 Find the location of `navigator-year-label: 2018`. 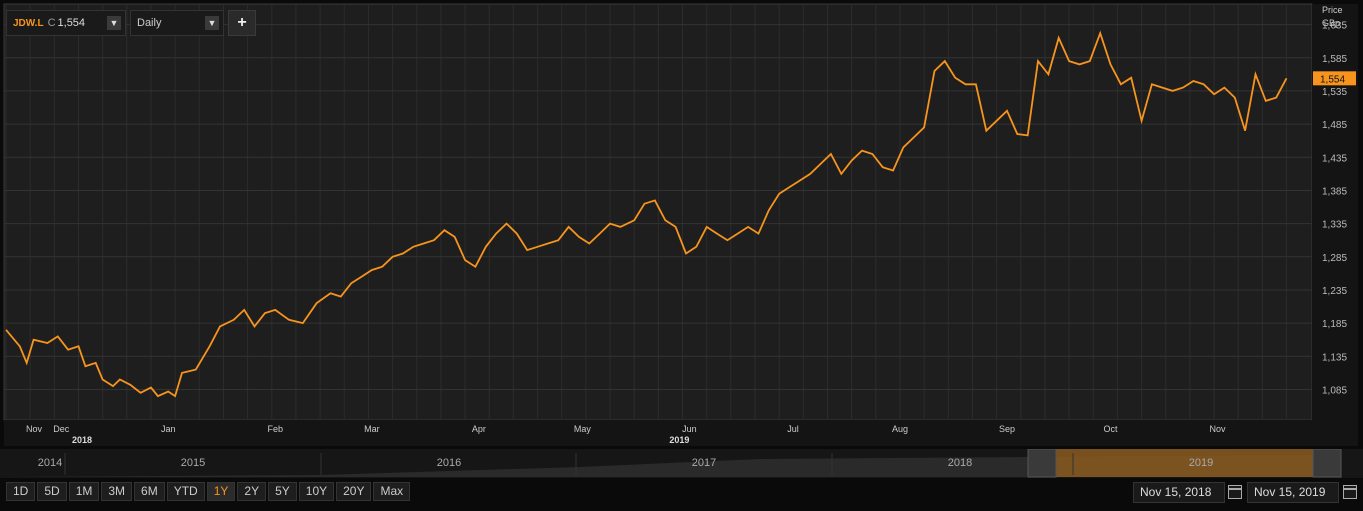

navigator-year-label: 2018 is located at coordinates (960, 463).